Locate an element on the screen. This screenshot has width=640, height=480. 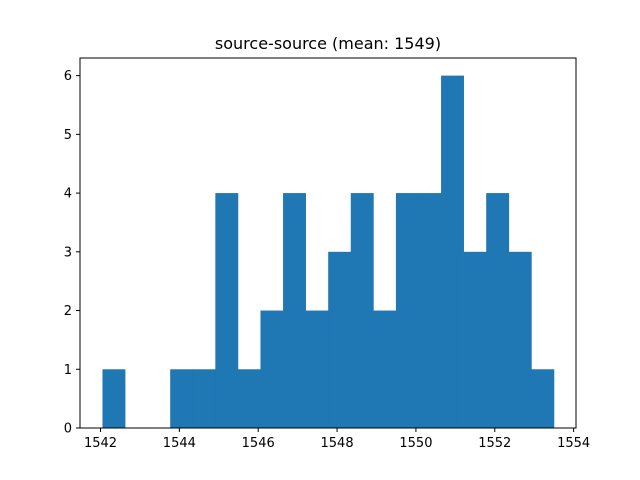
x-tick-label: 1544 is located at coordinates (179, 443).